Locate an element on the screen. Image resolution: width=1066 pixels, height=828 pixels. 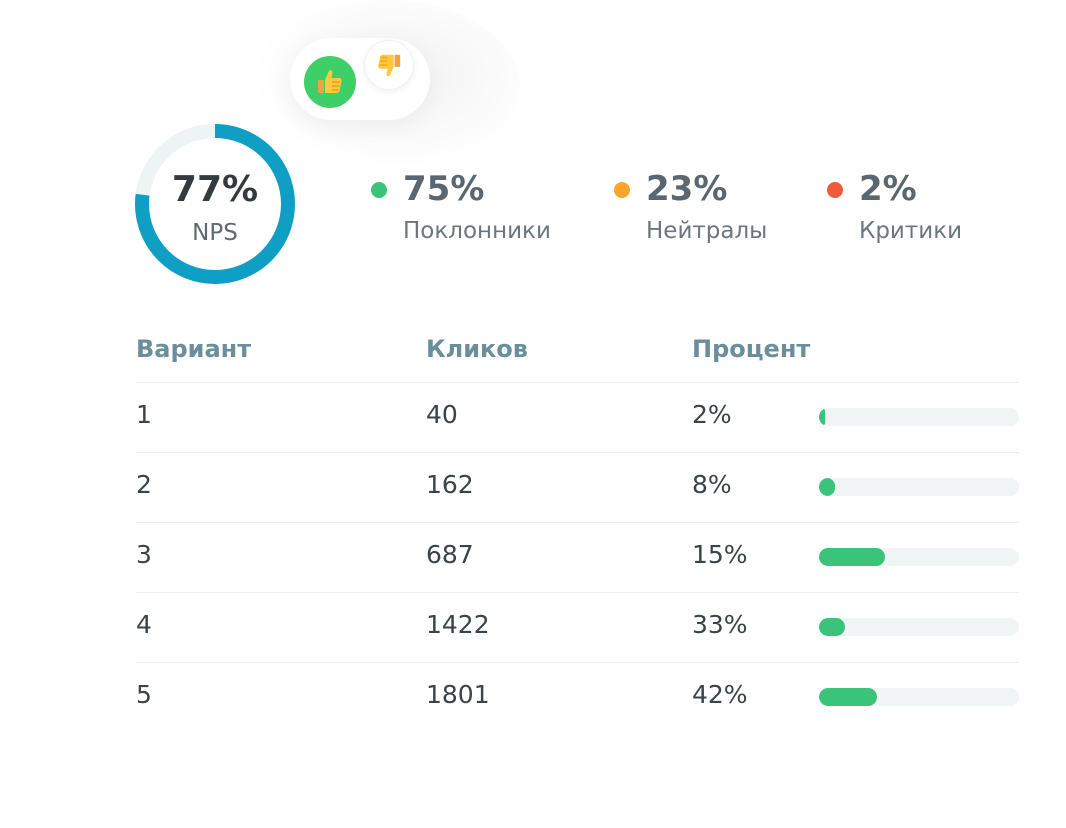
header-percent: Процент is located at coordinates (751, 349).